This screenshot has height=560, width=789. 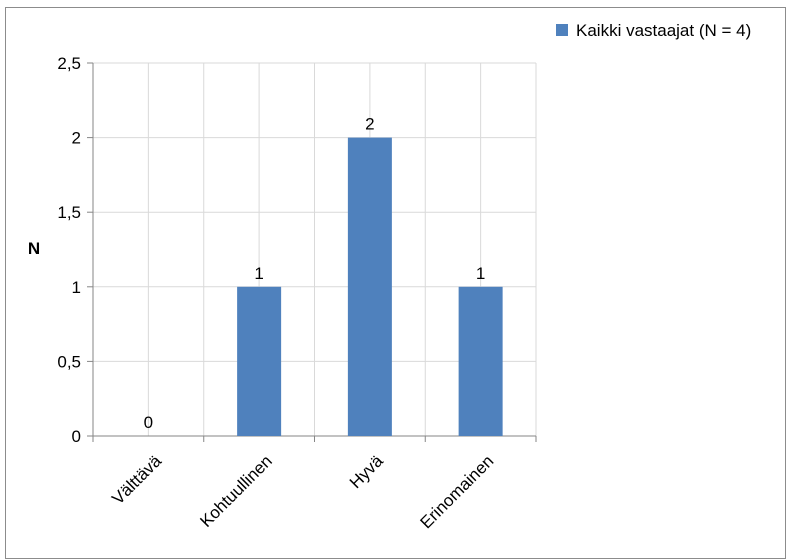 I want to click on y-tick-label: 2, so click(x=76, y=138).